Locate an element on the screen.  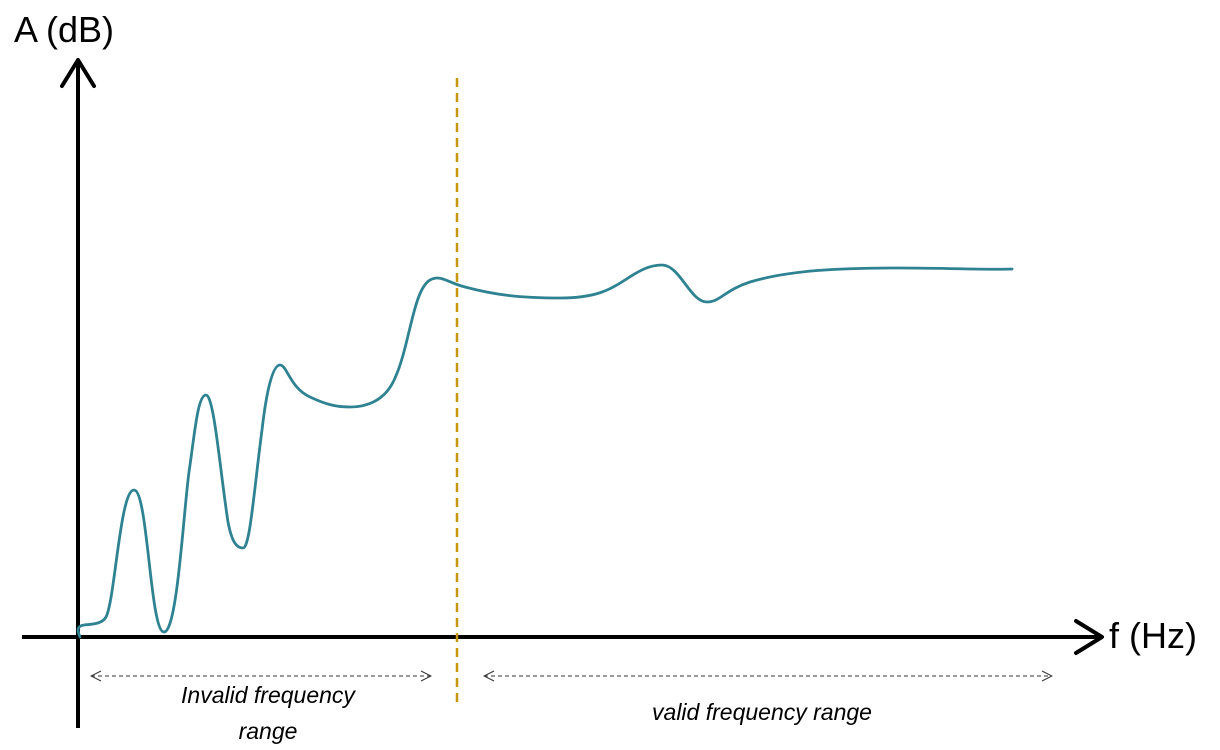
invalid-range-label-line2: range is located at coordinates (268, 731).